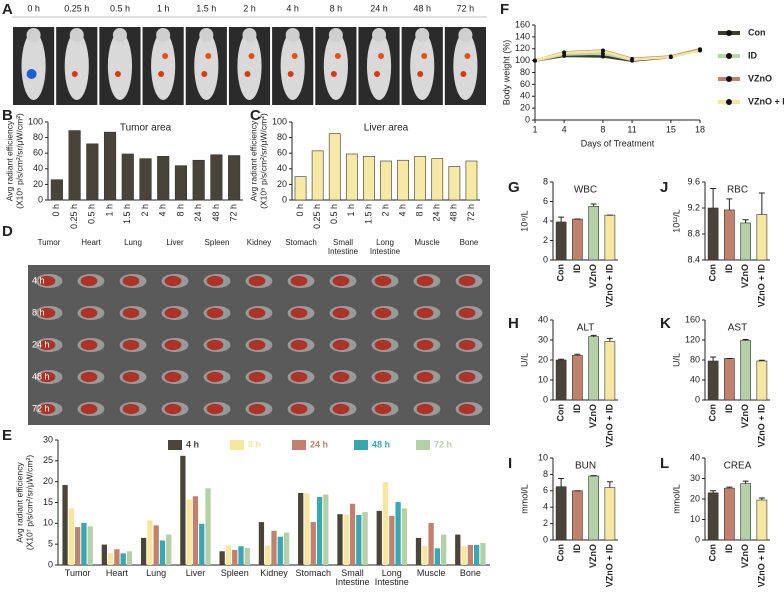  What do you see at coordinates (351, 210) in the screenshot?
I see `x-tick-label: 1 h` at bounding box center [351, 210].